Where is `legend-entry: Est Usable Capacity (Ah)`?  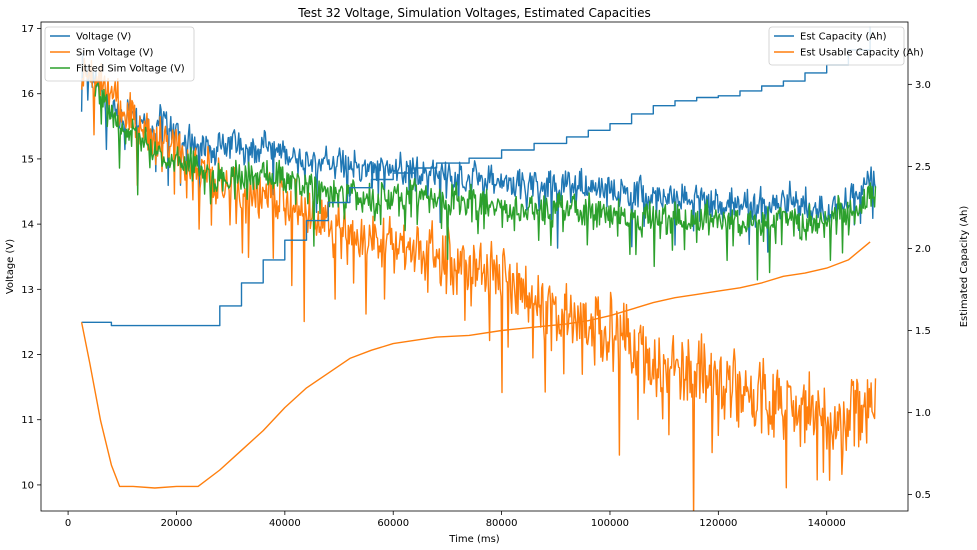 legend-entry: Est Usable Capacity (Ah) is located at coordinates (862, 53).